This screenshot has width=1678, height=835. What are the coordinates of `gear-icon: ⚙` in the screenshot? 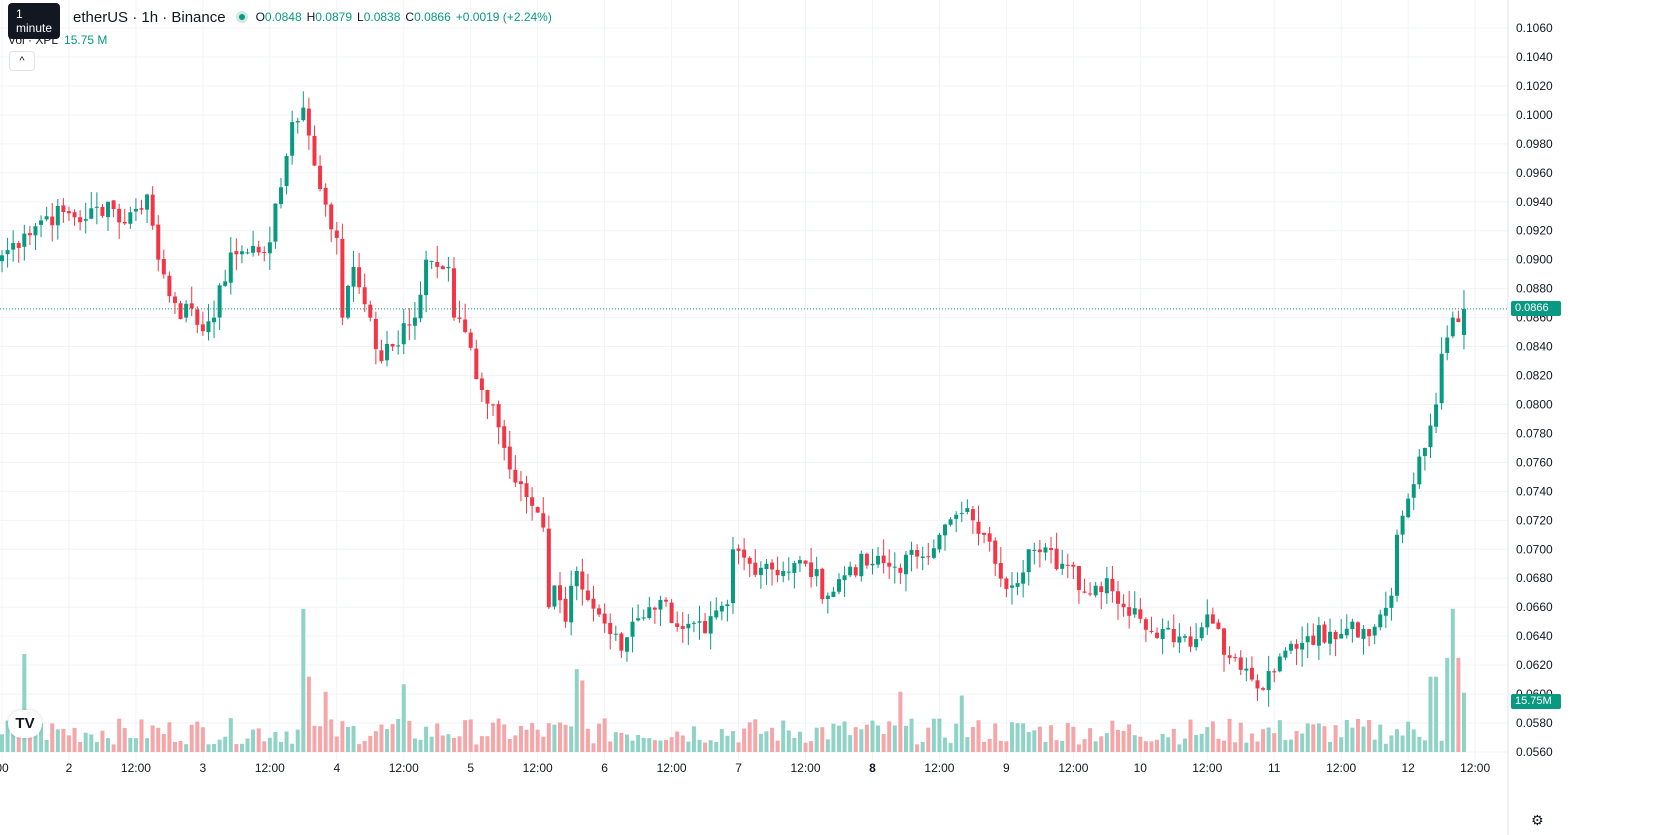 It's located at (1537, 820).